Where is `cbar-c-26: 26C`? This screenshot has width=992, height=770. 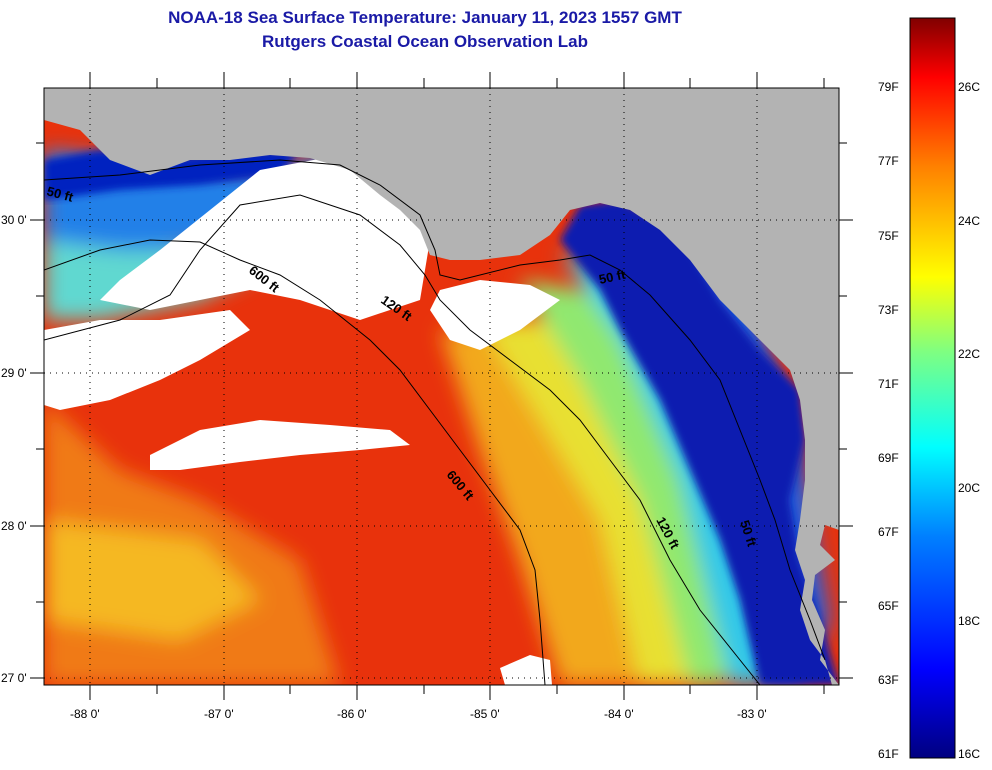
cbar-c-26: 26C is located at coordinates (969, 87).